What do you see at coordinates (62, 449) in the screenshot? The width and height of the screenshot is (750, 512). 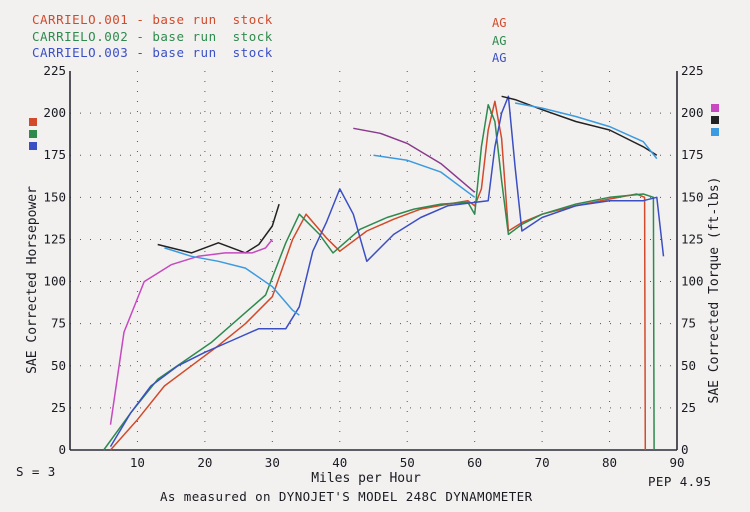 I see `y-tick-label-left: 0` at bounding box center [62, 449].